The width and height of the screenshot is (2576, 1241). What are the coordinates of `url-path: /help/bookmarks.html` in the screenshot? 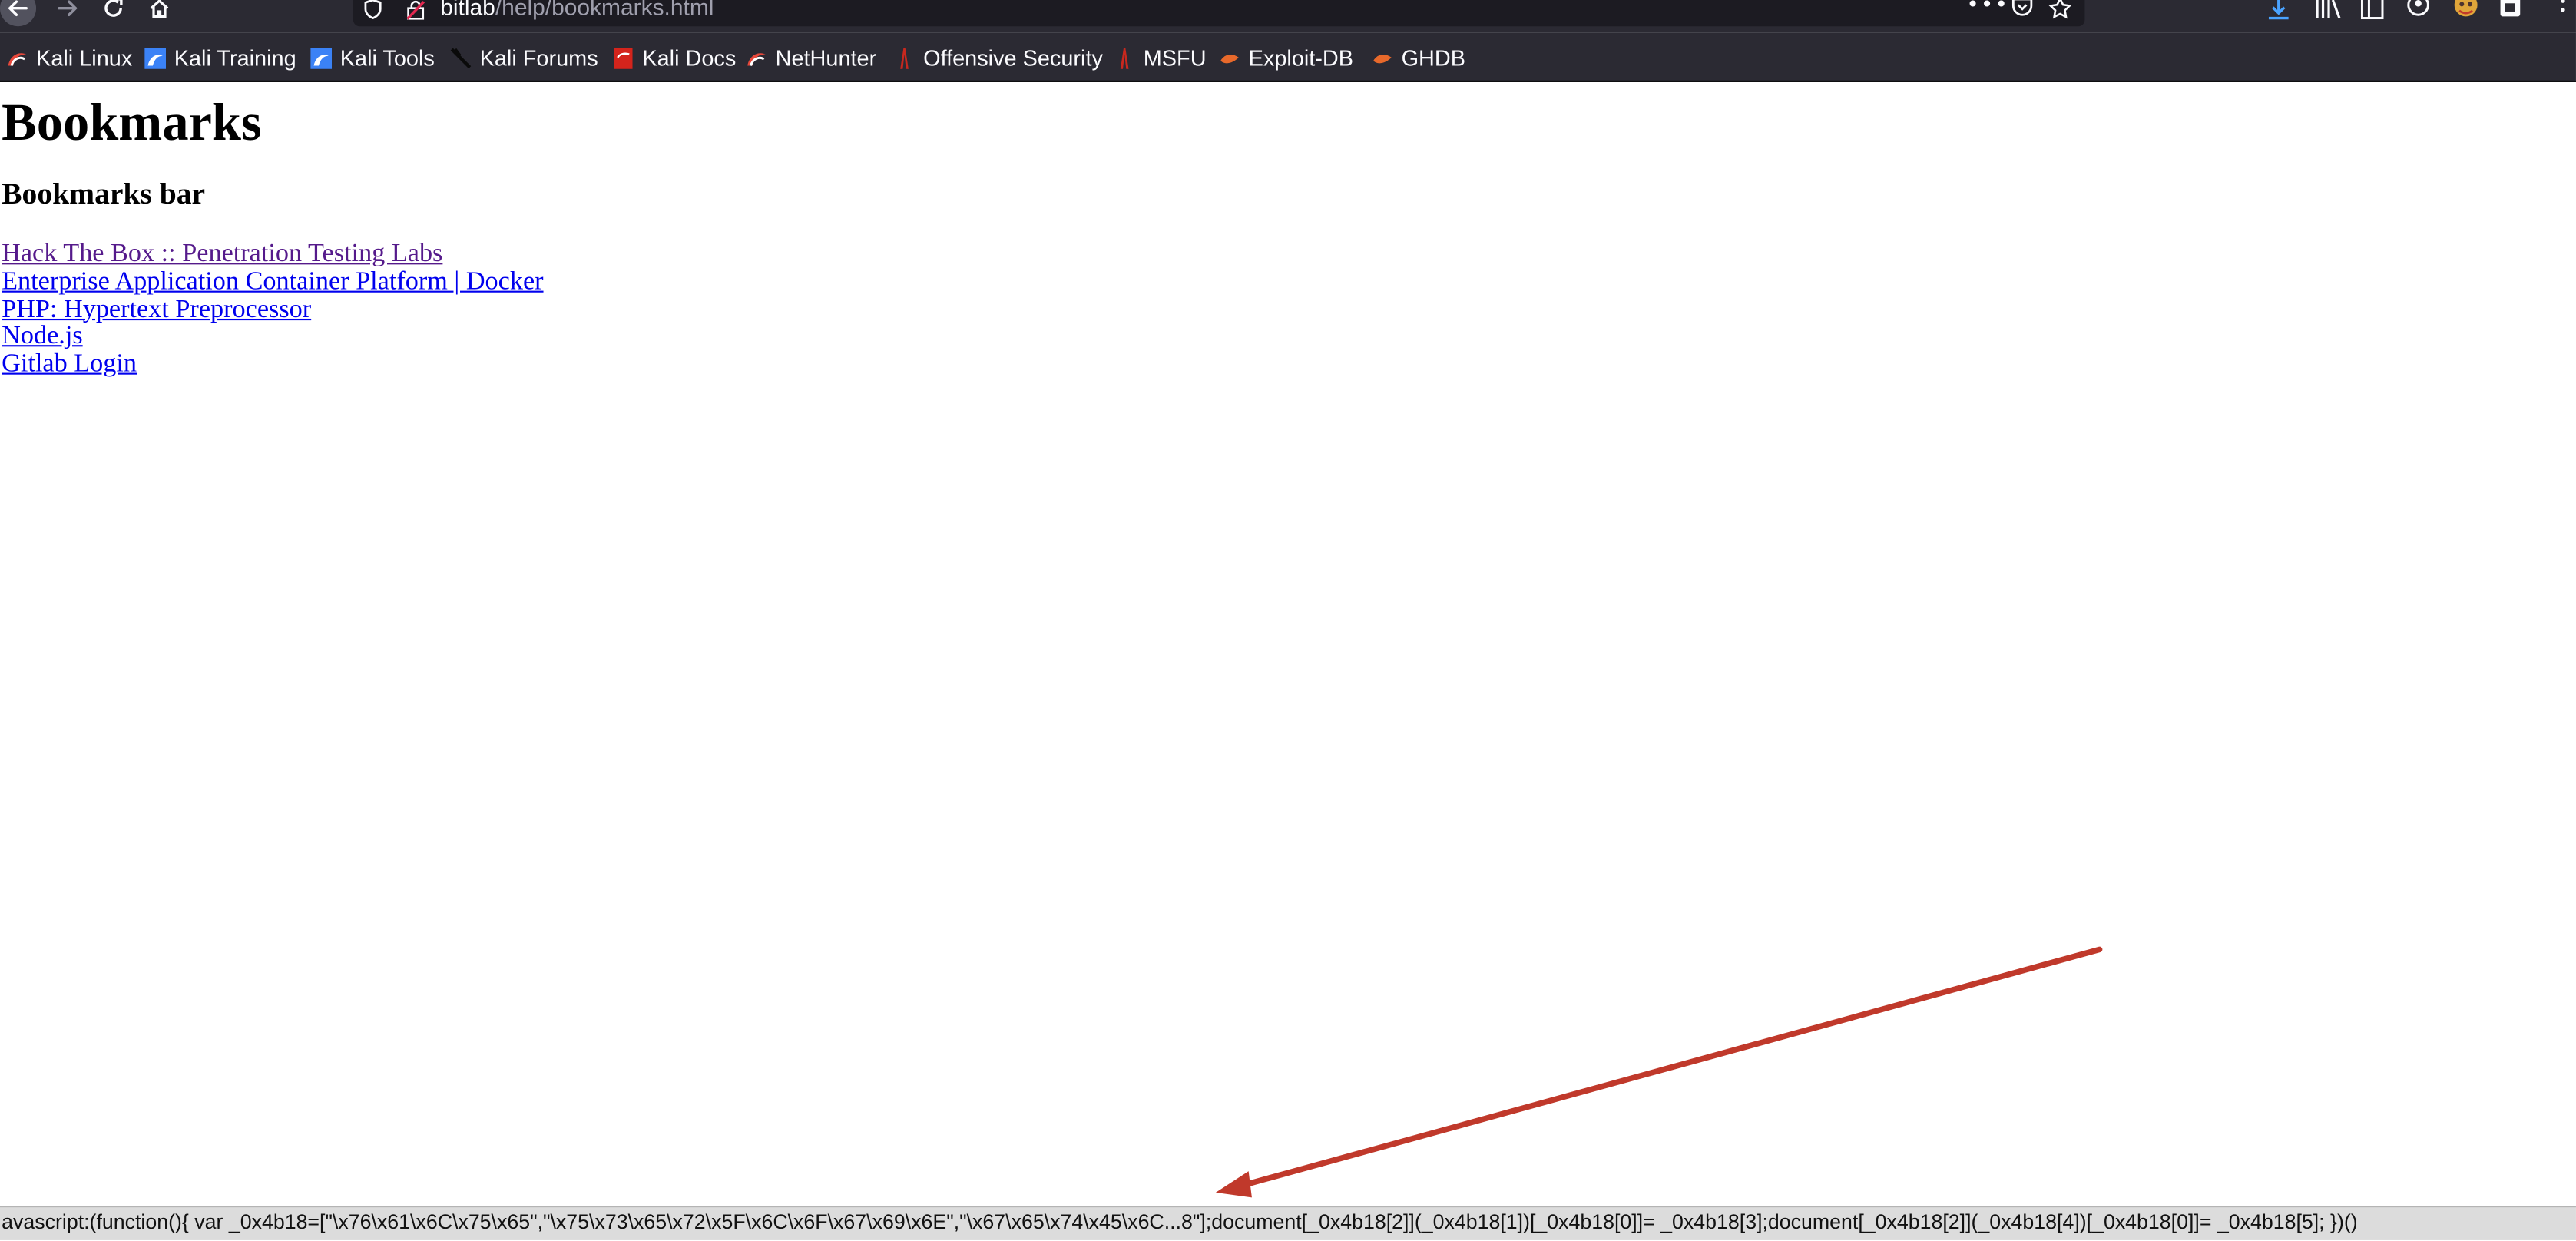 It's located at (604, 10).